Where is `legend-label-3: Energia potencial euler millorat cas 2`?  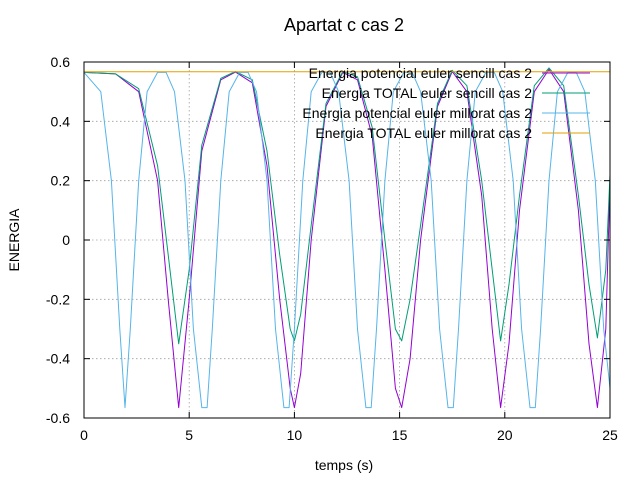
legend-label-3: Energia potencial euler millorat cas 2 is located at coordinates (417, 113).